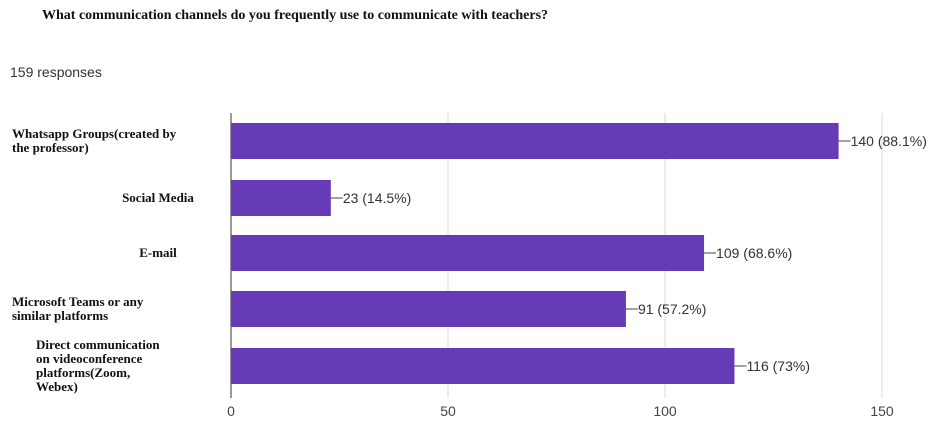  What do you see at coordinates (778, 366) in the screenshot?
I see `data-label: 116 (73%)` at bounding box center [778, 366].